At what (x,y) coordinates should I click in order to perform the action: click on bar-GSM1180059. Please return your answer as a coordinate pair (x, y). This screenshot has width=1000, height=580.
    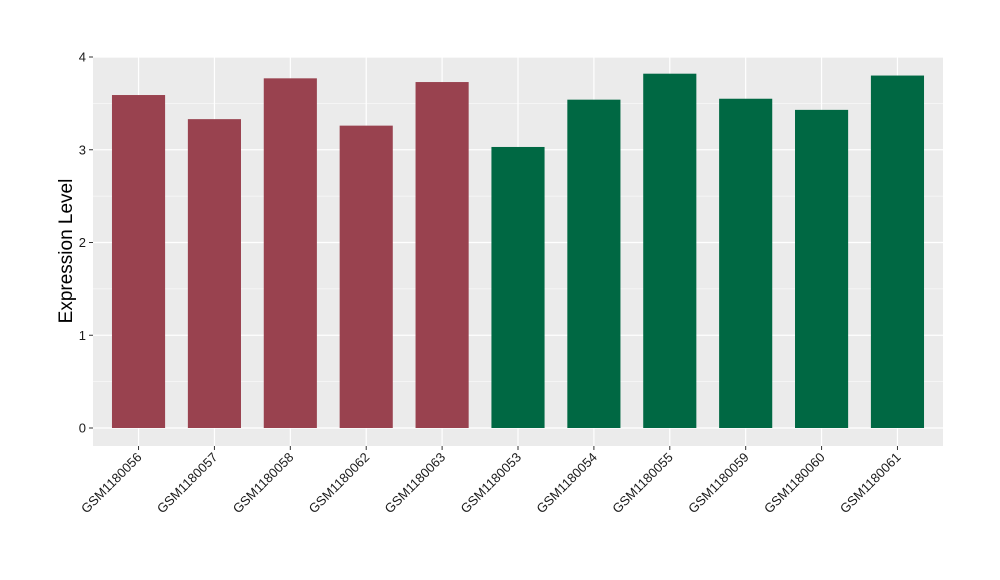
    Looking at the image, I should click on (746, 263).